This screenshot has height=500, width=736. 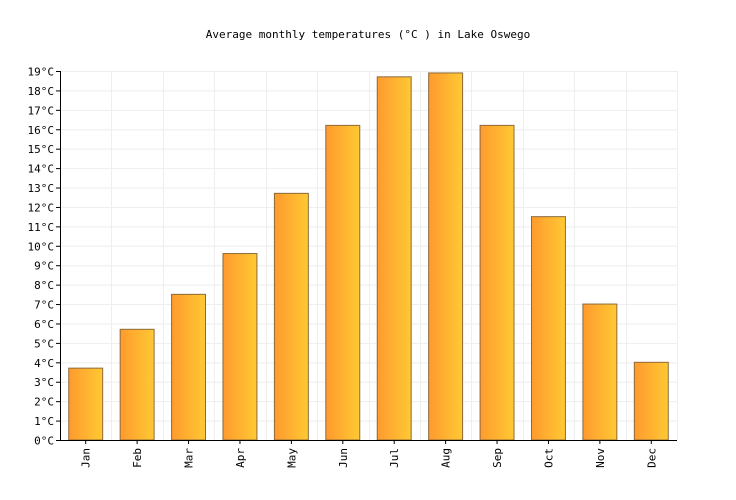 What do you see at coordinates (137, 384) in the screenshot?
I see `bar-feb` at bounding box center [137, 384].